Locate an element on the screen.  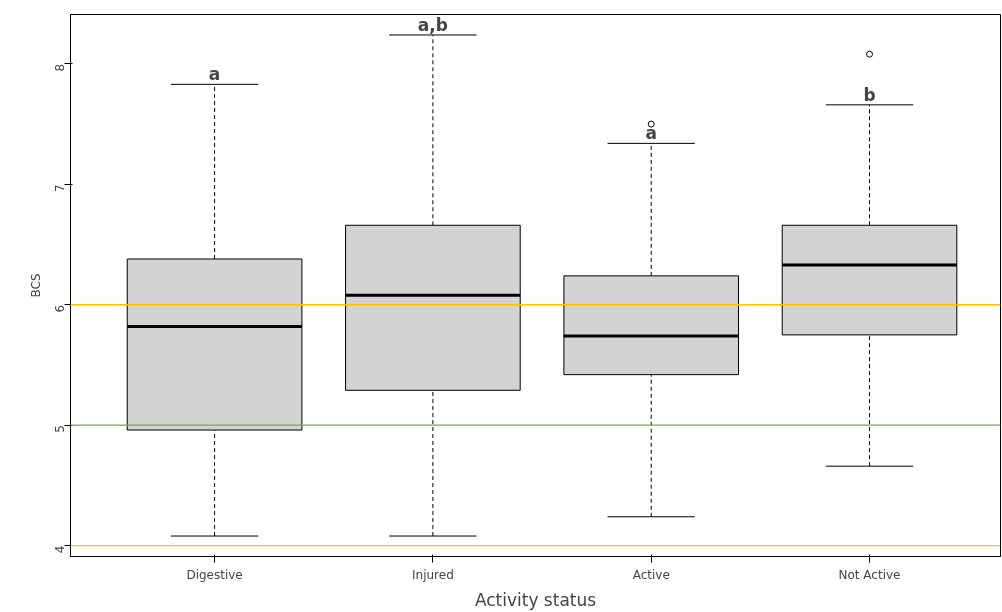
y-tick-label: 8 is located at coordinates (60, 67).